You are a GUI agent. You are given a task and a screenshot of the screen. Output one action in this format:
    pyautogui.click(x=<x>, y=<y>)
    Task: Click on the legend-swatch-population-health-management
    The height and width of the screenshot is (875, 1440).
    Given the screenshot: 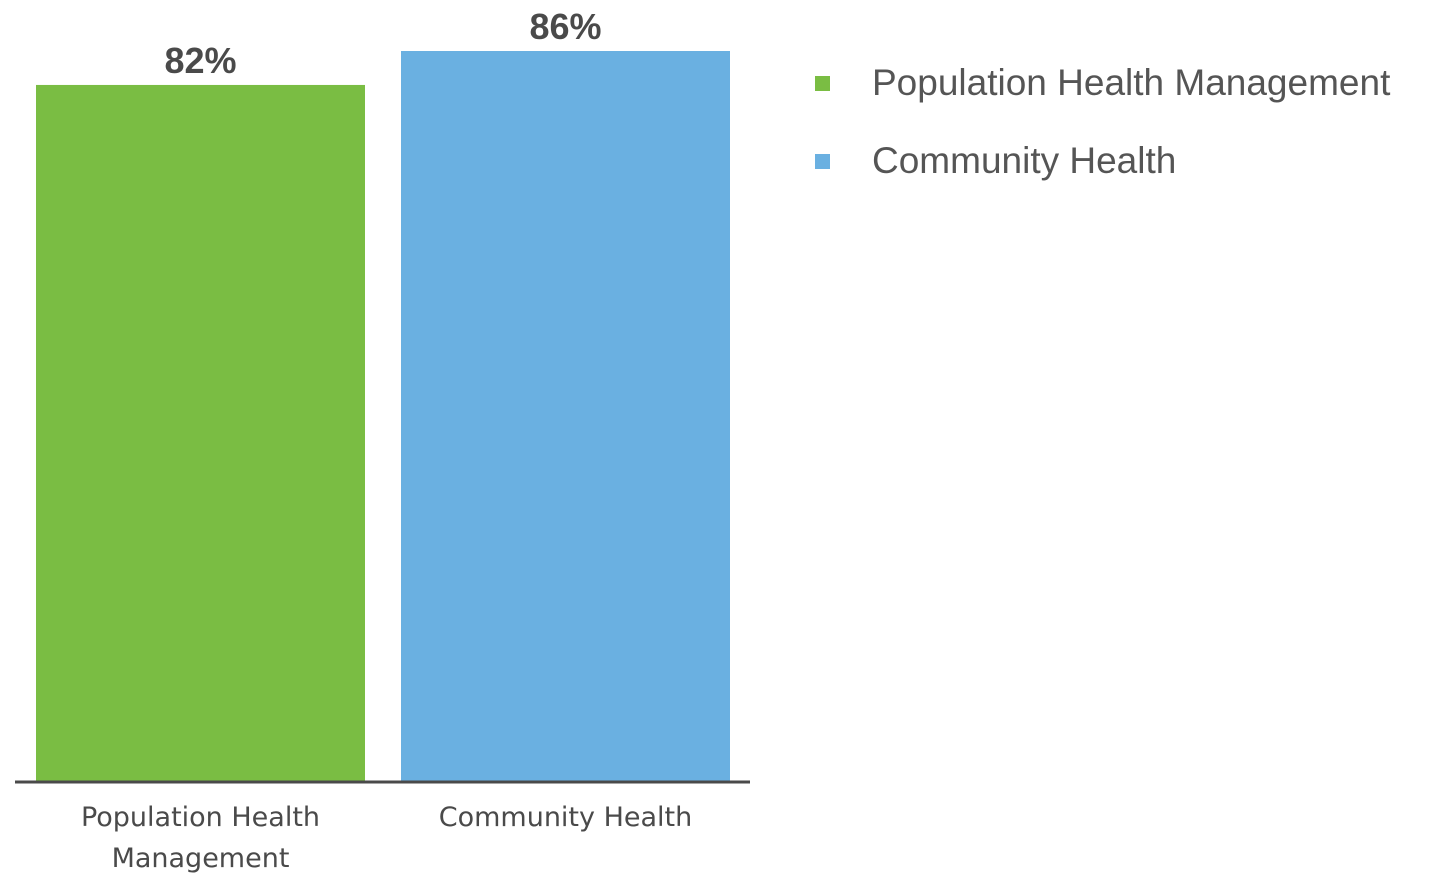 What is the action you would take?
    pyautogui.click(x=822, y=83)
    